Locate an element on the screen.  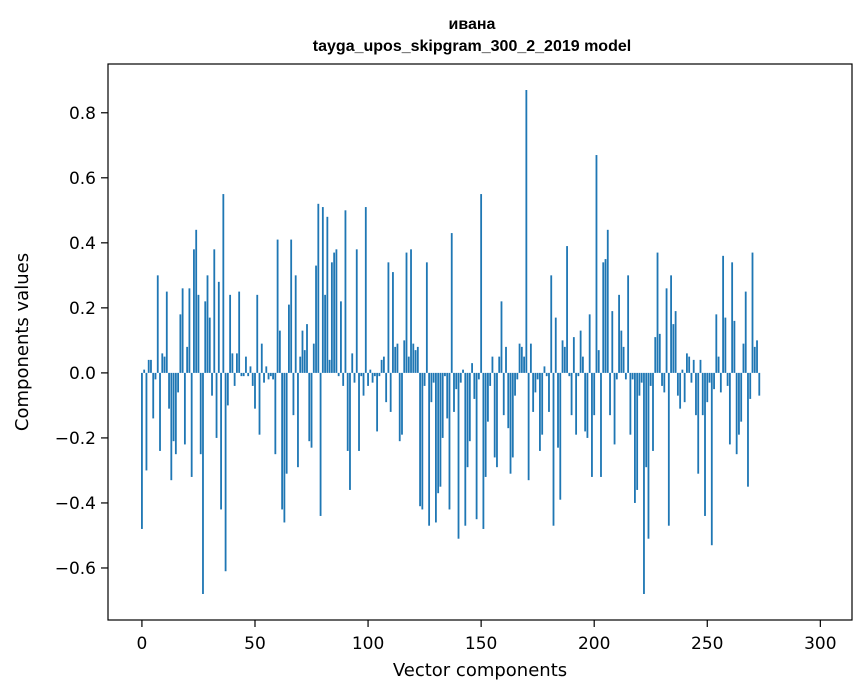
y-tick-label: 0.2 is located at coordinates (82, 309).